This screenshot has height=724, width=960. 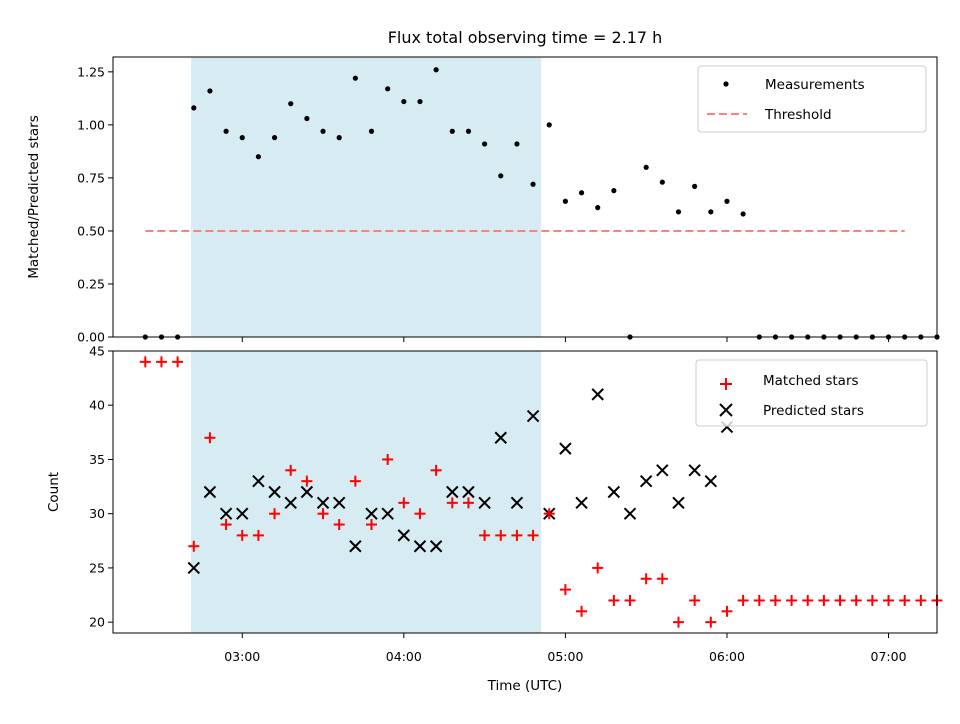 I want to click on chart-title: Flux total observing time = 2.17 h, so click(x=525, y=37).